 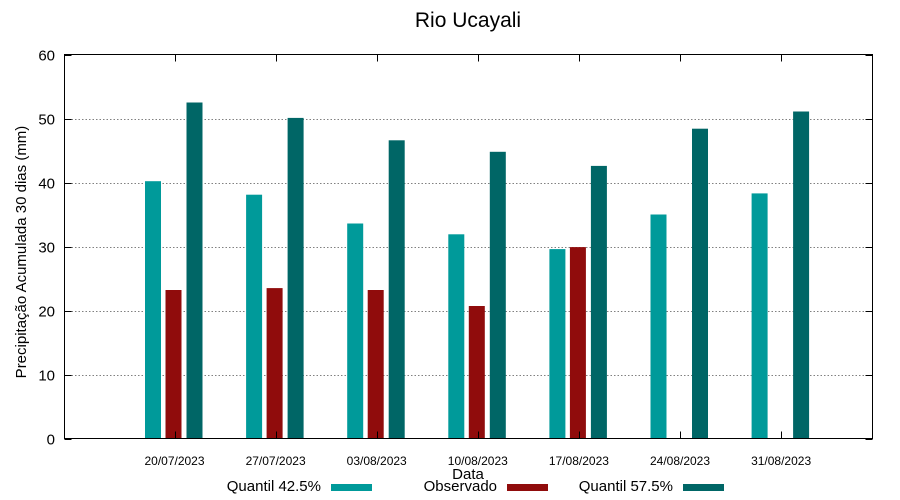 What do you see at coordinates (478, 461) in the screenshot?
I see `x-tick-label: 10/08/2023` at bounding box center [478, 461].